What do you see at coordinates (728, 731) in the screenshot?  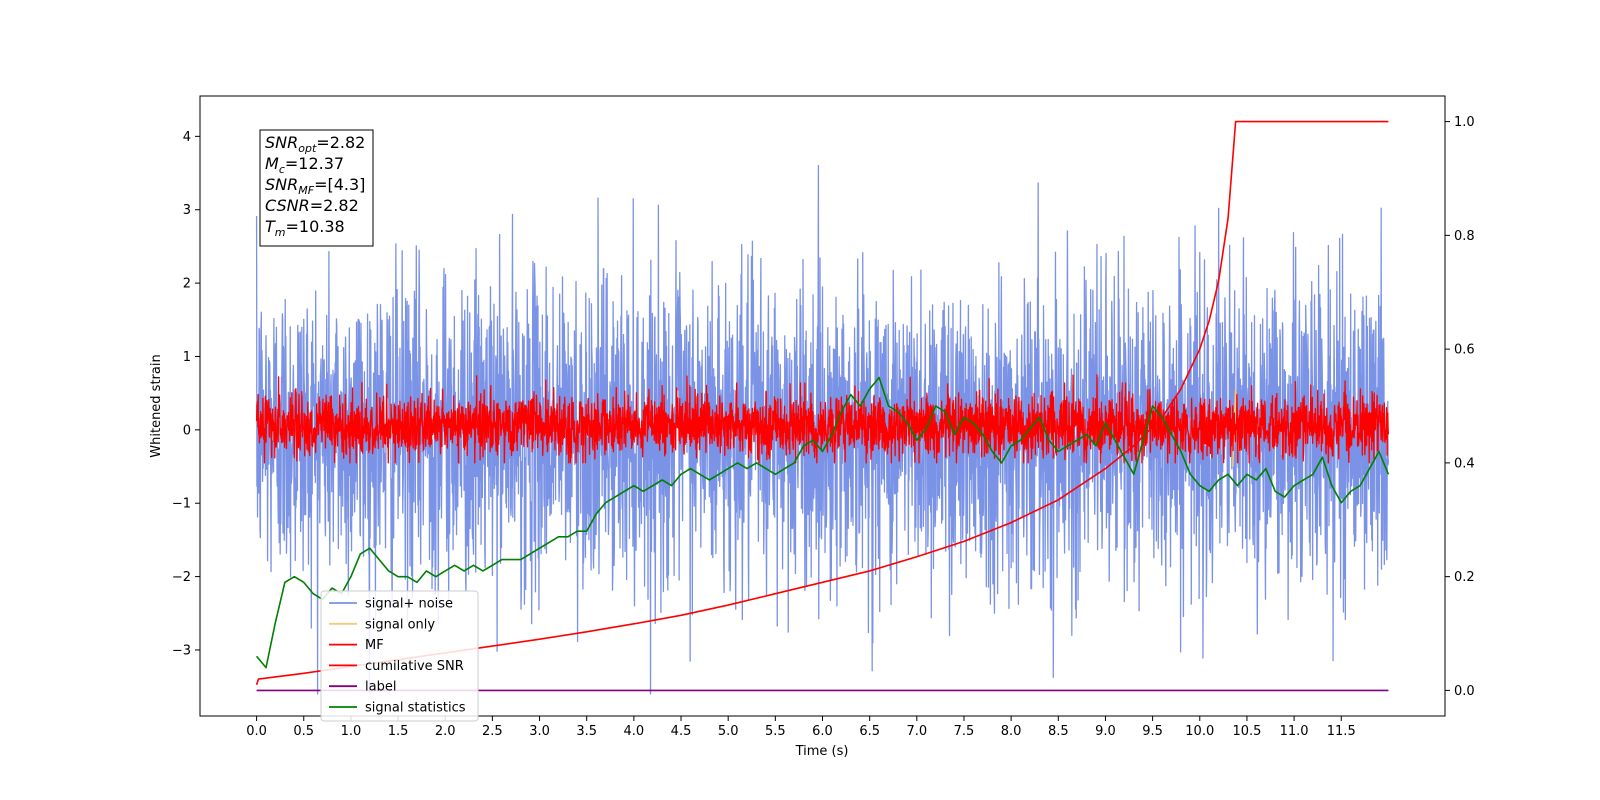 I see `x-tick-label: 5.0` at bounding box center [728, 731].